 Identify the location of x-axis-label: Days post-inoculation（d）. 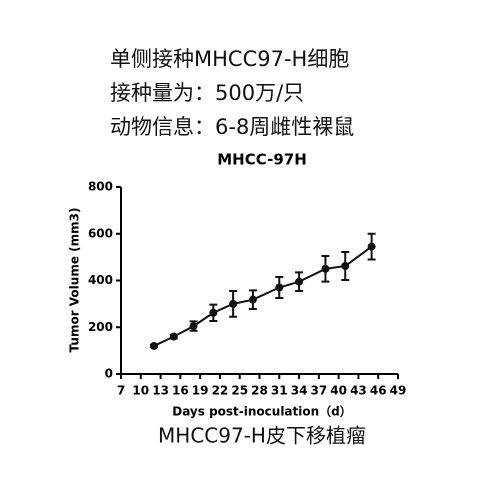
(262, 411).